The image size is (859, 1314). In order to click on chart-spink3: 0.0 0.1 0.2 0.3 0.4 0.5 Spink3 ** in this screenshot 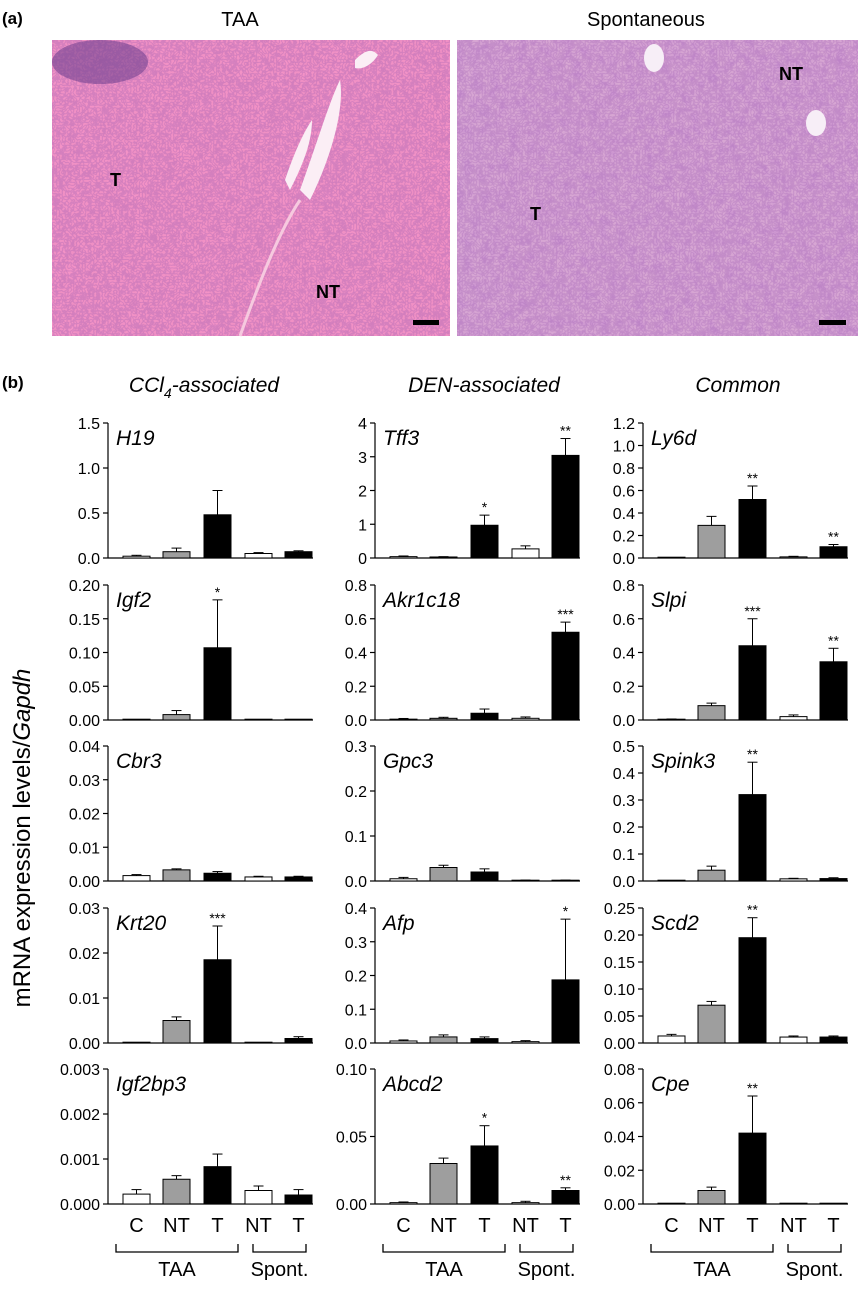, I will do `click(730, 815)`.